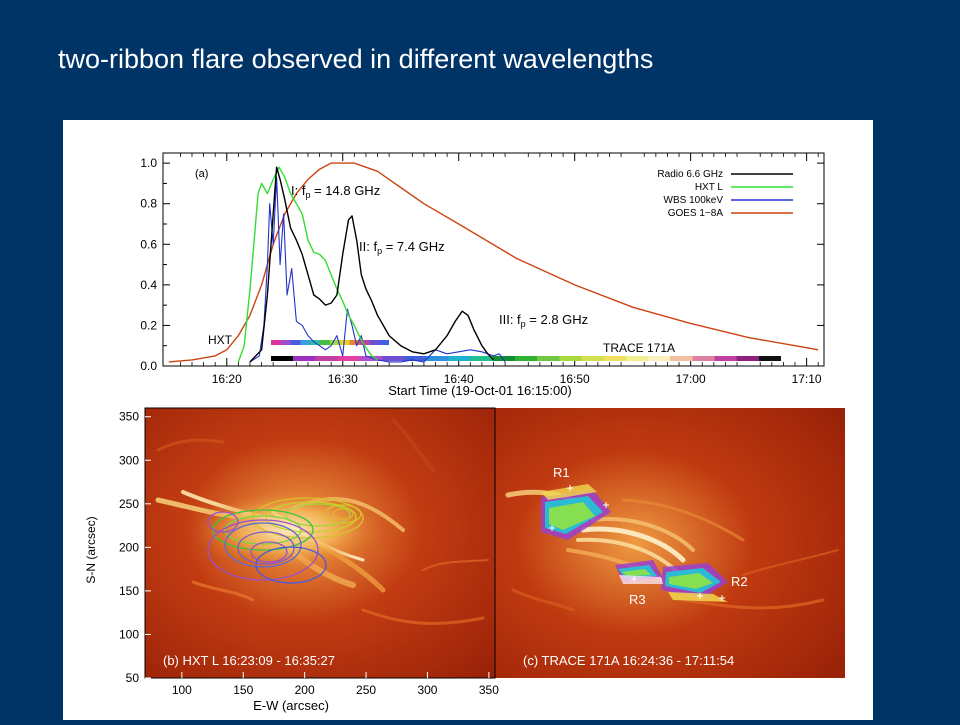 The height and width of the screenshot is (725, 960). Describe the element at coordinates (725, 194) in the screenshot. I see `legend: Radio 6.6 GHz HXT L WBS 100keV GOES 1−8A` at that location.